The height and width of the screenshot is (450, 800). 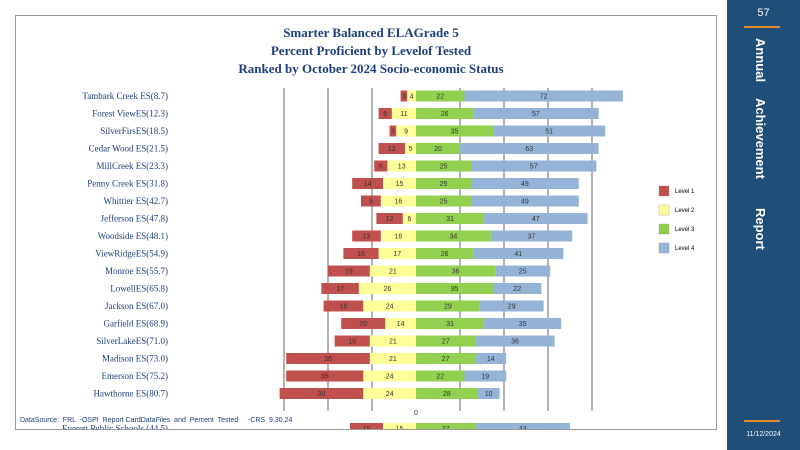 I want to click on category-label: Penny Creek ES(31.8), so click(x=127, y=184).